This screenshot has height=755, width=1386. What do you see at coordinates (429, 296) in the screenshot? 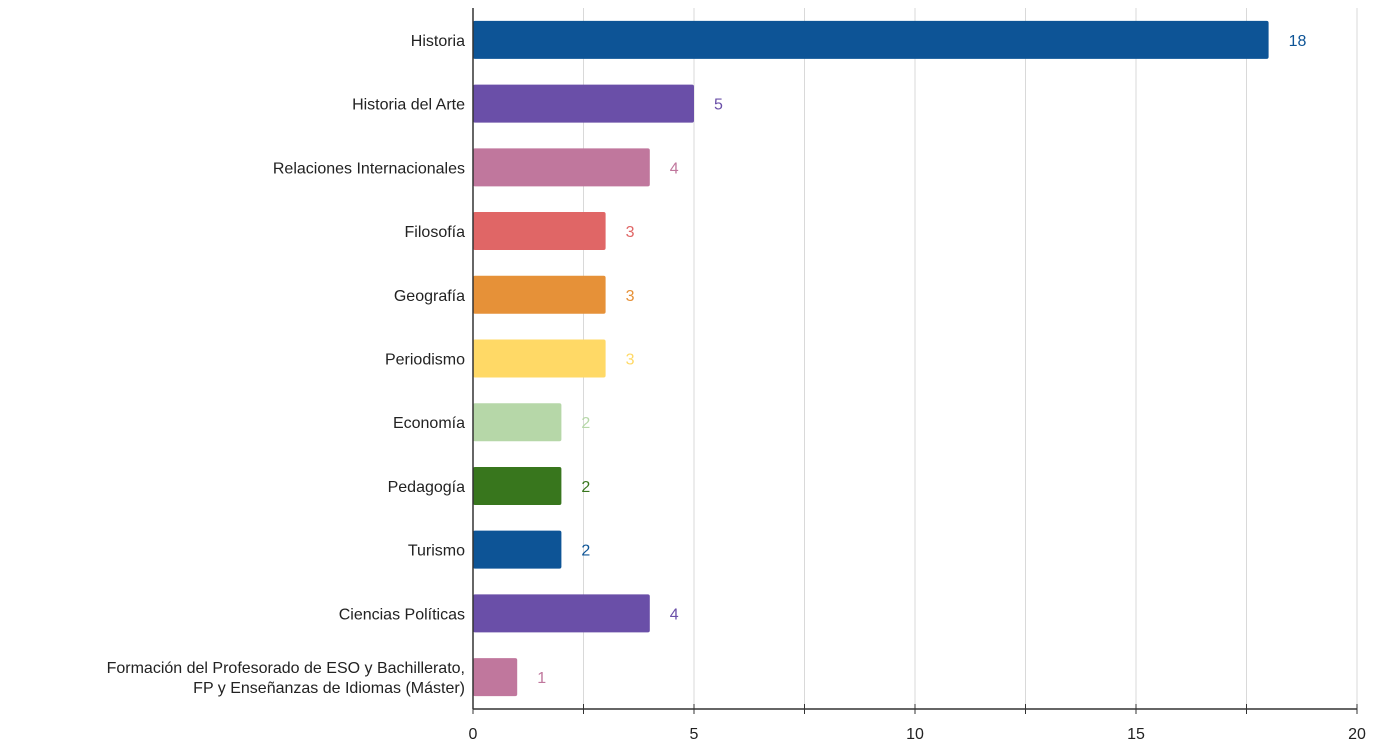
I see `category-label: Geografía` at bounding box center [429, 296].